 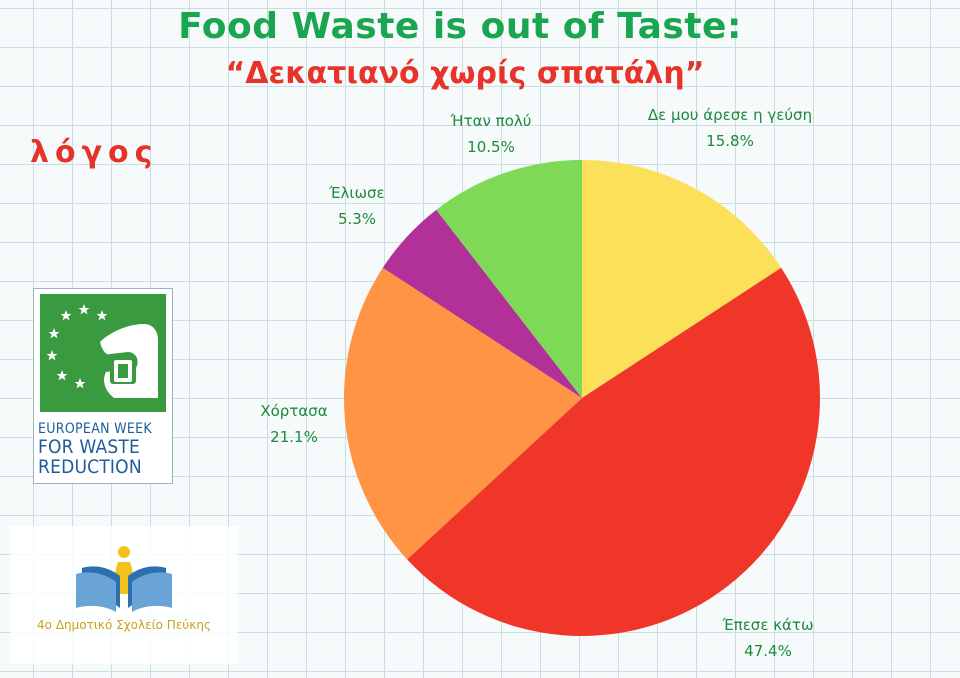 I want to click on slice-label: Δε μου άρεσε η γεύση 15.8%, so click(x=730, y=128).